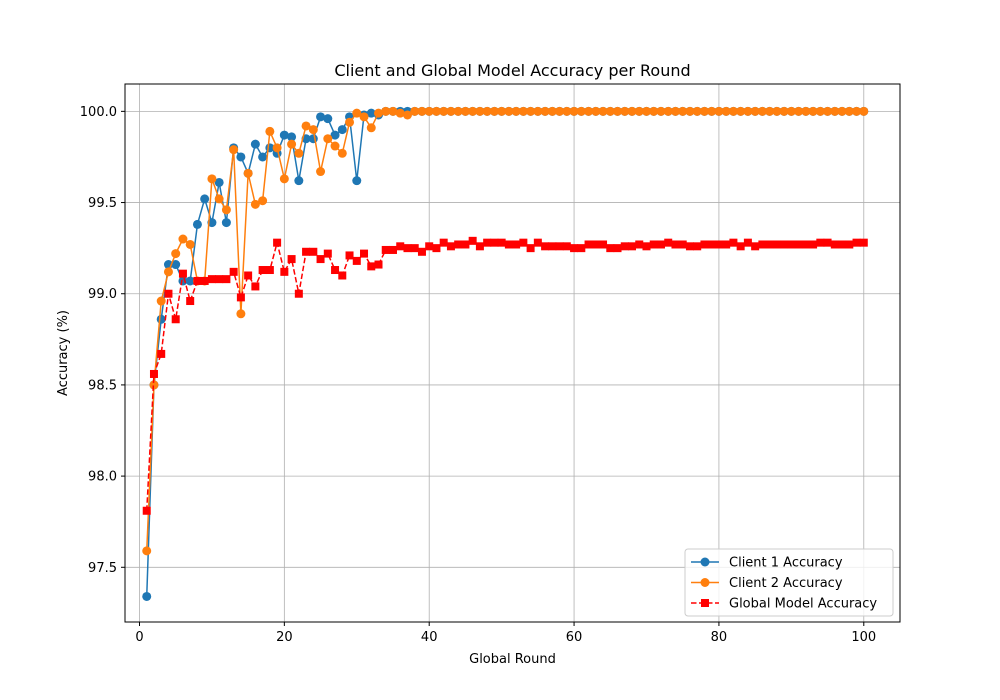 This screenshot has width=1000, height=700. Describe the element at coordinates (429, 637) in the screenshot. I see `x-tick-label: 40` at that location.